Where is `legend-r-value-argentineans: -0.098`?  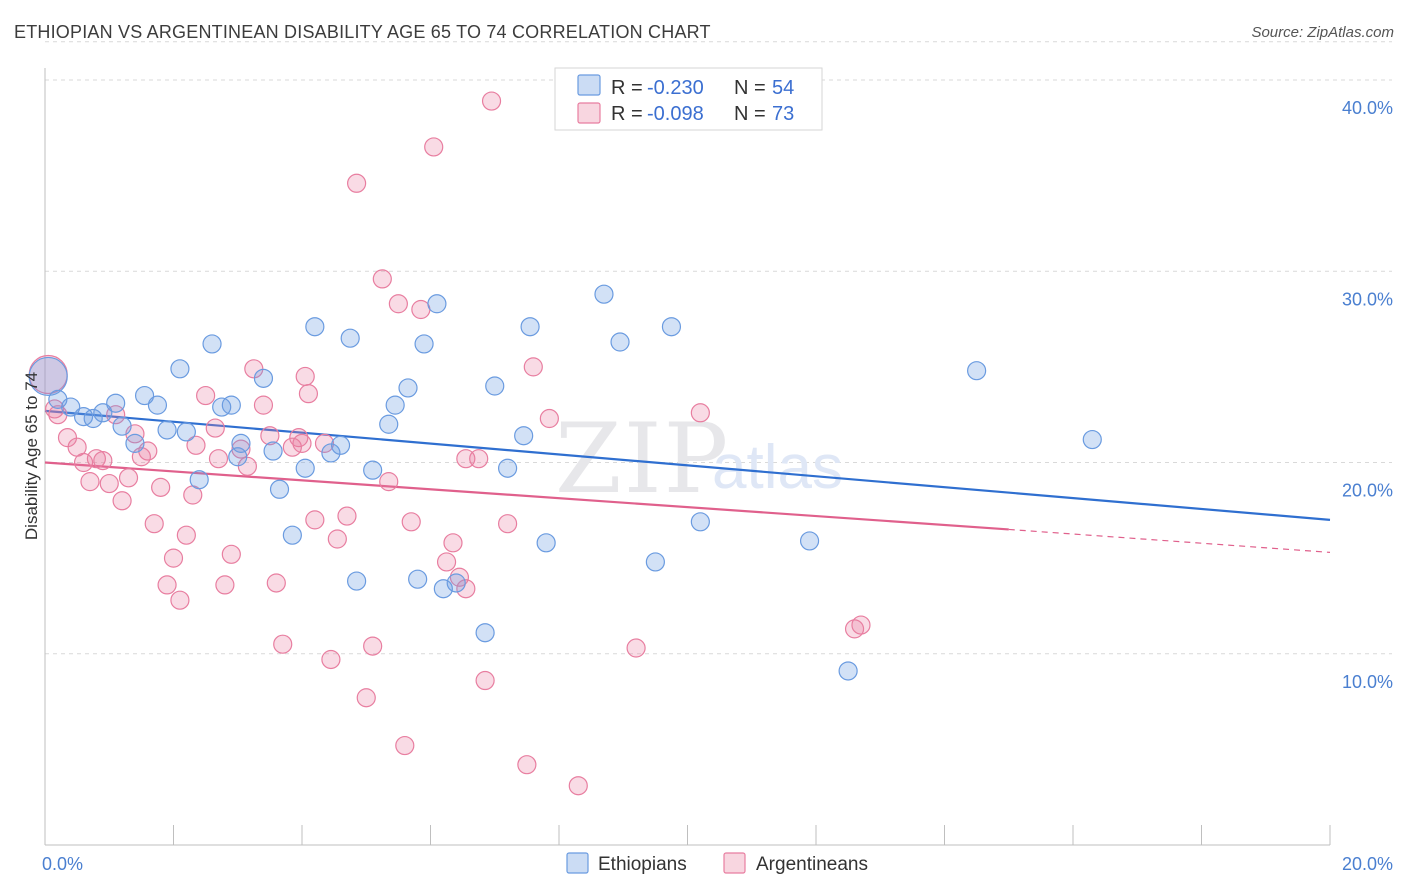 legend-r-value-argentineans: -0.098 is located at coordinates (675, 114).